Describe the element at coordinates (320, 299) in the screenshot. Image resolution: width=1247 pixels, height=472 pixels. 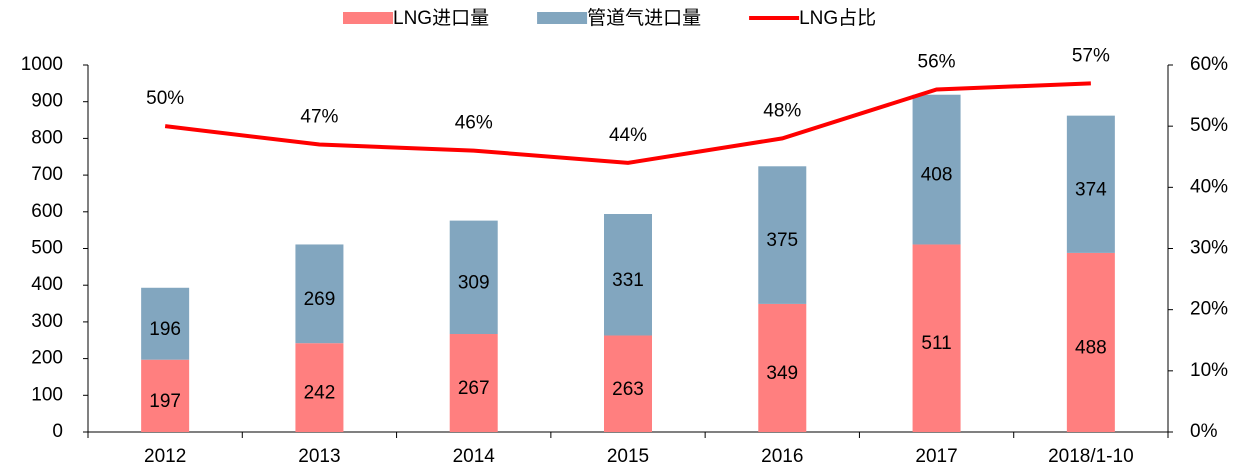
I see `bar-label: 269` at that location.